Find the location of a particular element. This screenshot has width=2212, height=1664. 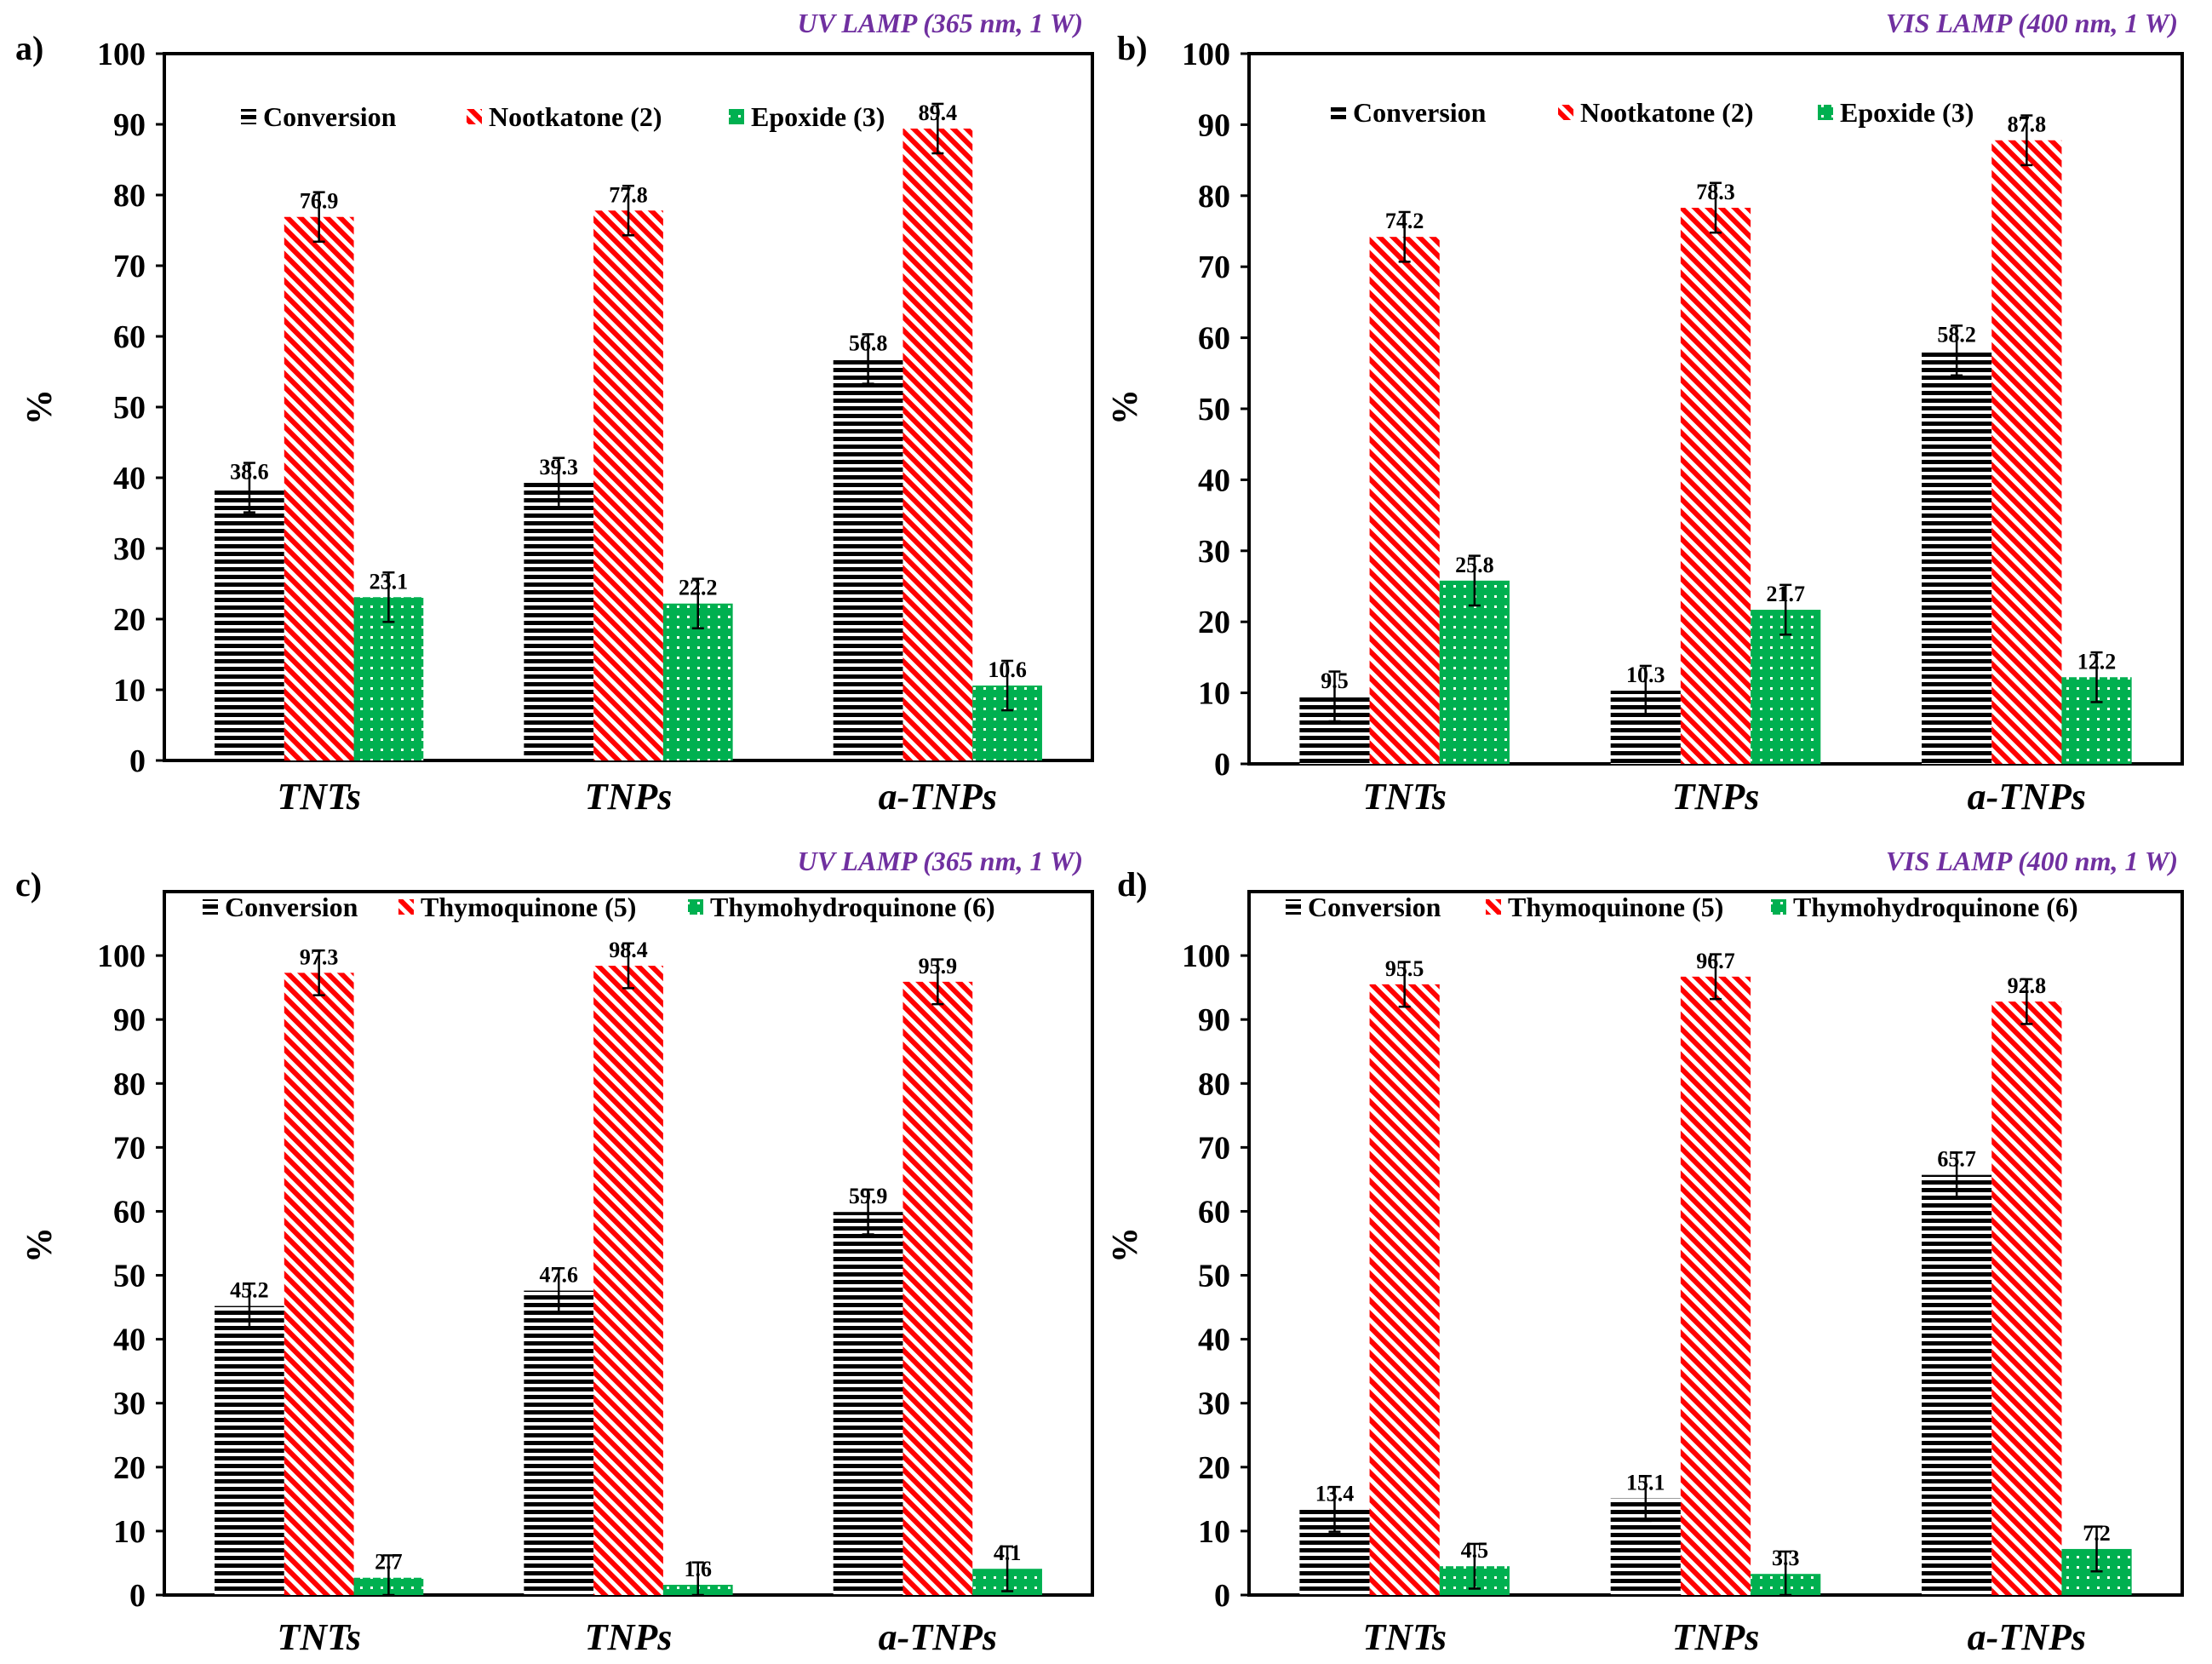

data-label: 95.9 is located at coordinates (939, 966).